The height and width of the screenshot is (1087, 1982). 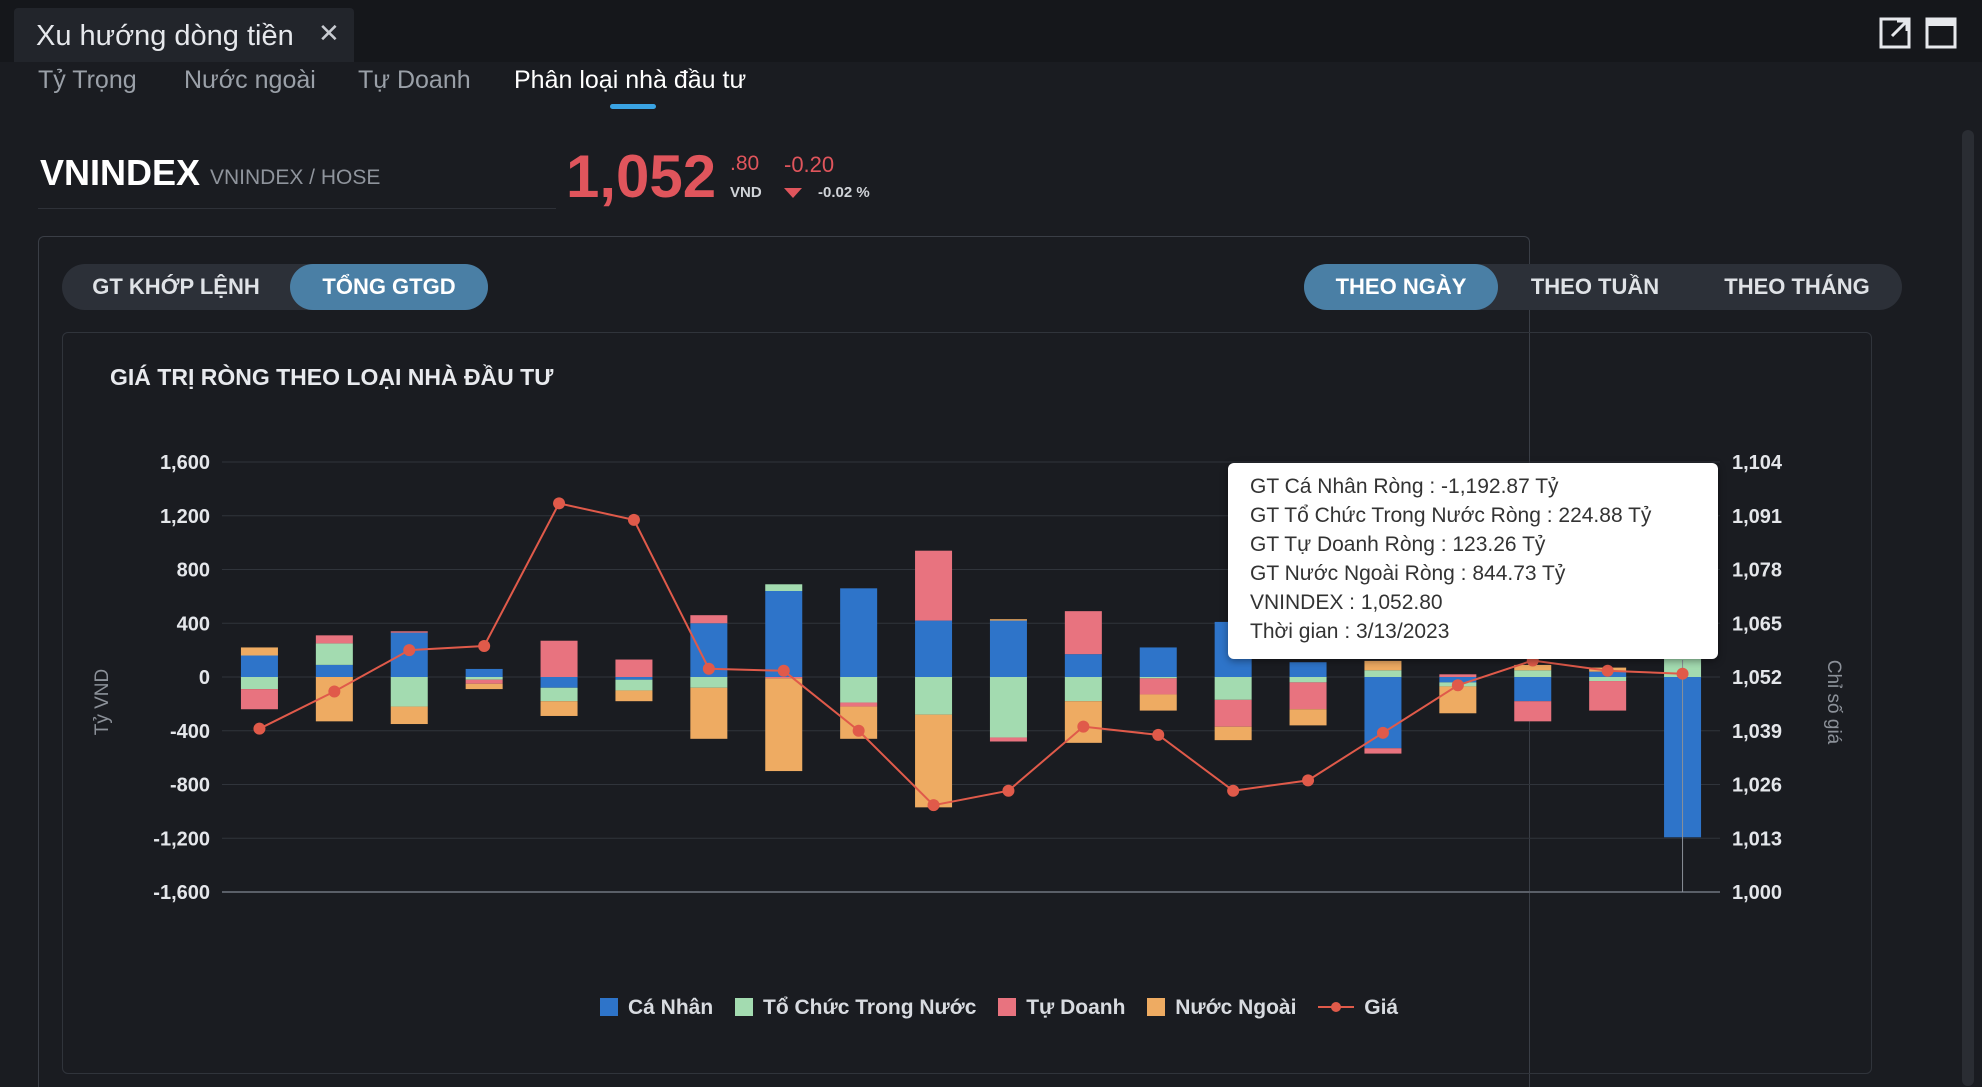 I want to click on legend-item-nuoc-ngoai: Nước Ngoài, so click(x=1221, y=1008).